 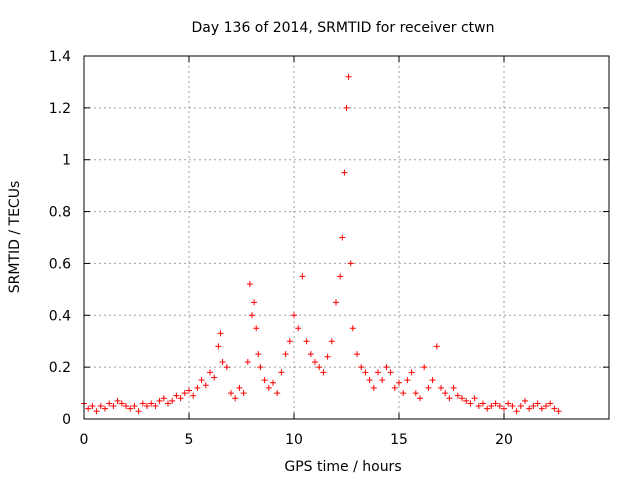 I want to click on x-tick-label: 0, so click(x=84, y=440).